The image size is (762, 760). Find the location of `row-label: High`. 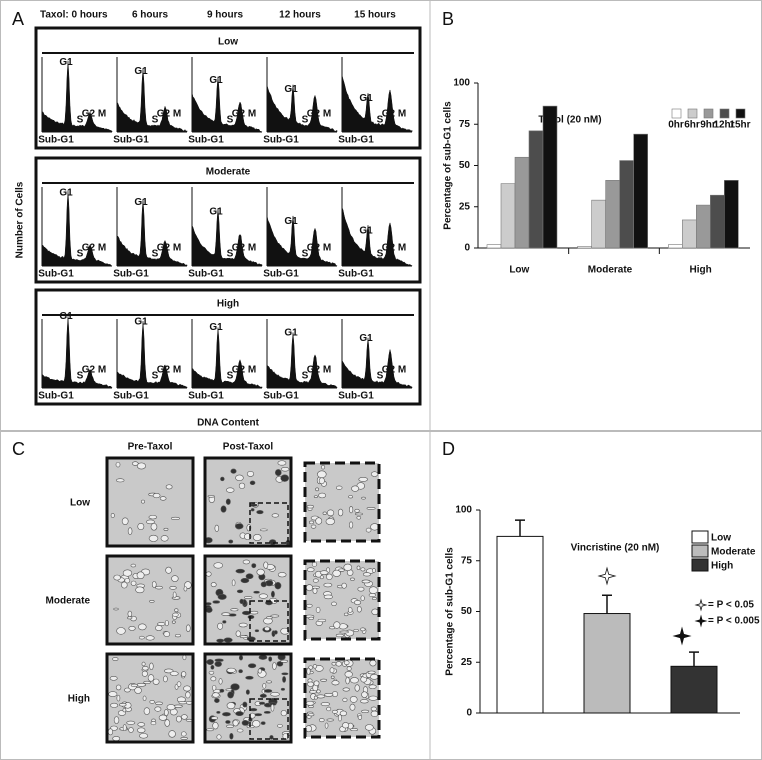

row-label: High is located at coordinates (79, 699).